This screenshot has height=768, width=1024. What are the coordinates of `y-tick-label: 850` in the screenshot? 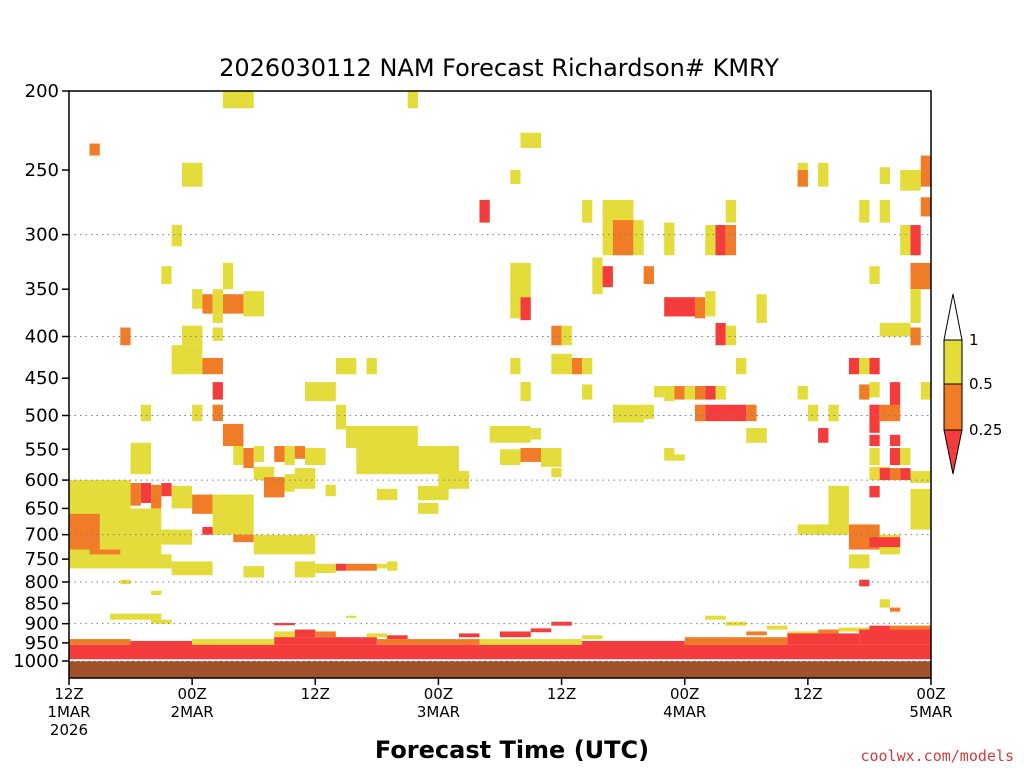 It's located at (42, 603).